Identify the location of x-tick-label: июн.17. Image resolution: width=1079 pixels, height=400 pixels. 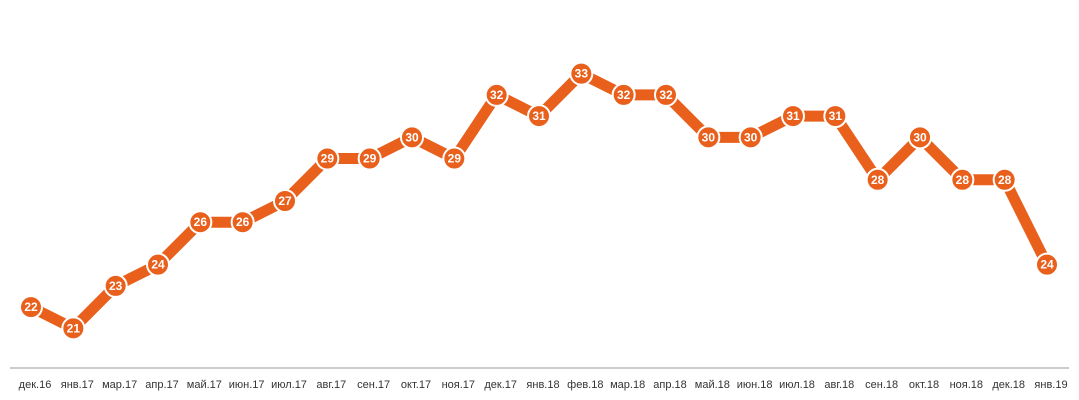
(247, 385).